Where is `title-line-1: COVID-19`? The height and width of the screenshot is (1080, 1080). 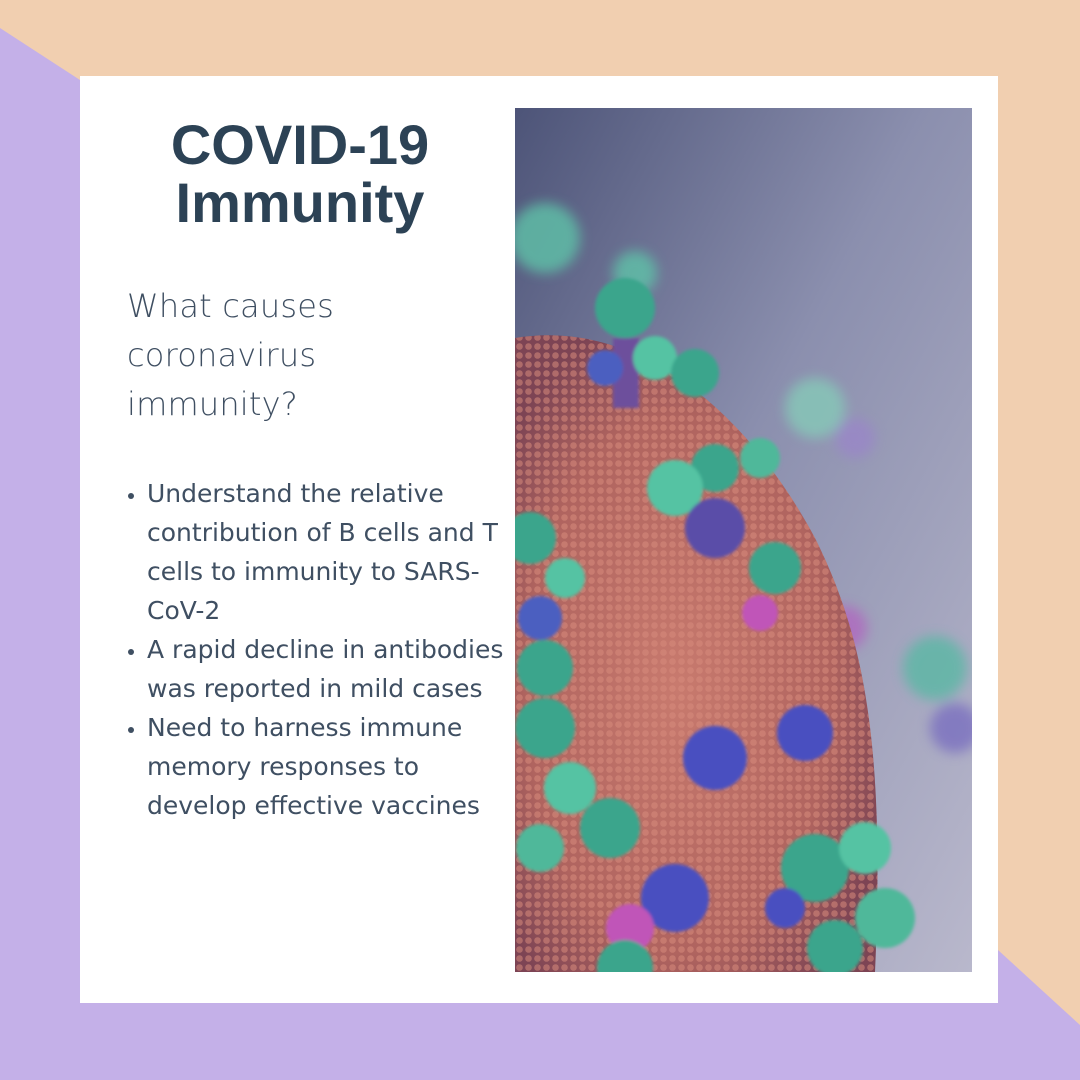 title-line-1: COVID-19 is located at coordinates (300, 144).